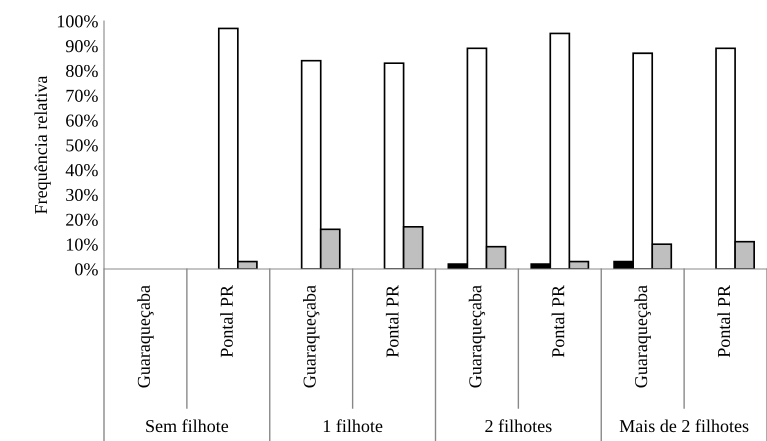 The height and width of the screenshot is (441, 767). What do you see at coordinates (82, 170) in the screenshot?
I see `y-tick-label: 40%` at bounding box center [82, 170].